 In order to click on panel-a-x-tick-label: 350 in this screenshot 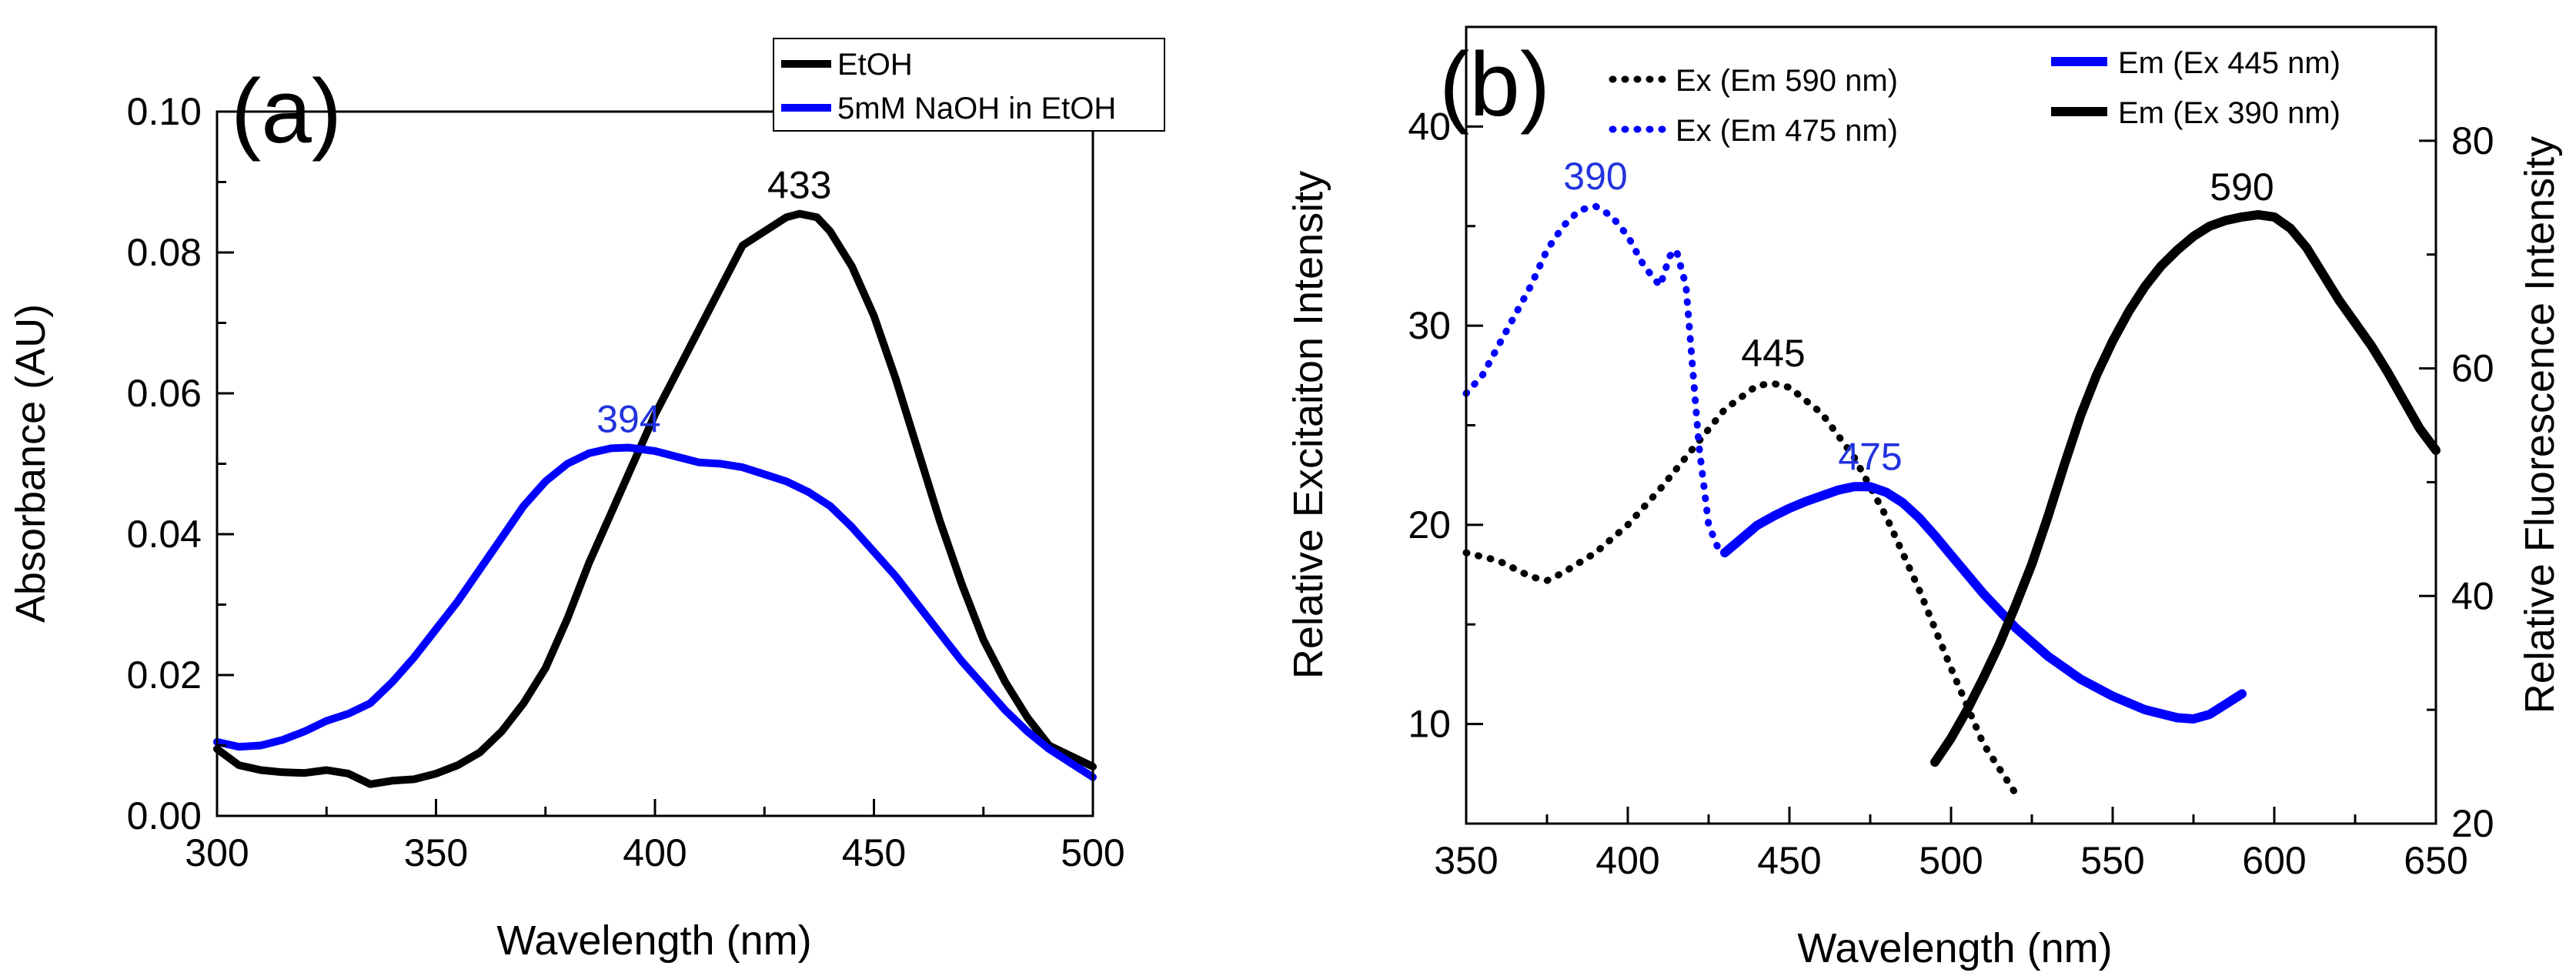, I will do `click(436, 852)`.